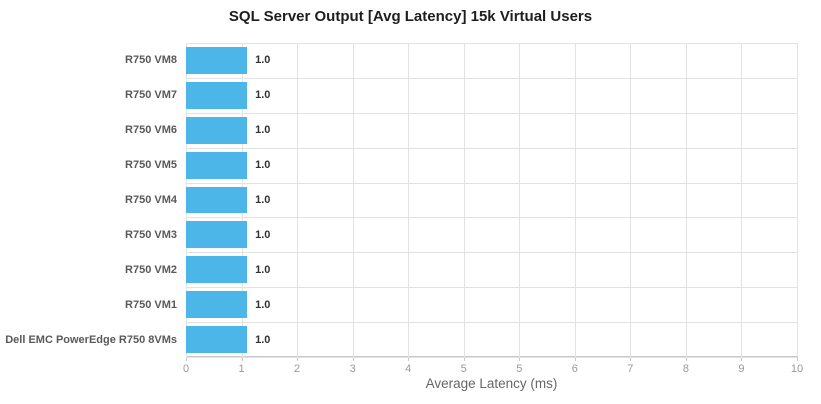  What do you see at coordinates (352, 369) in the screenshot?
I see `x-tick-label: 3` at bounding box center [352, 369].